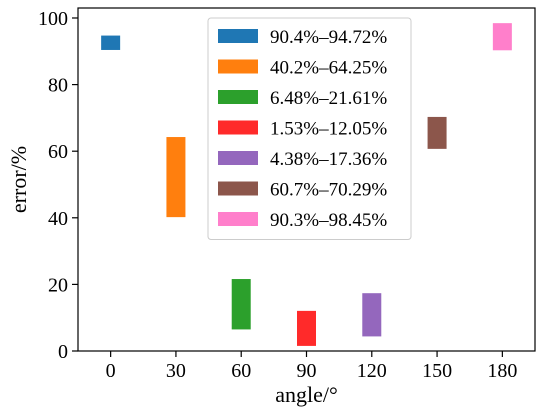  I want to click on y-tick-label: 20, so click(58, 285).